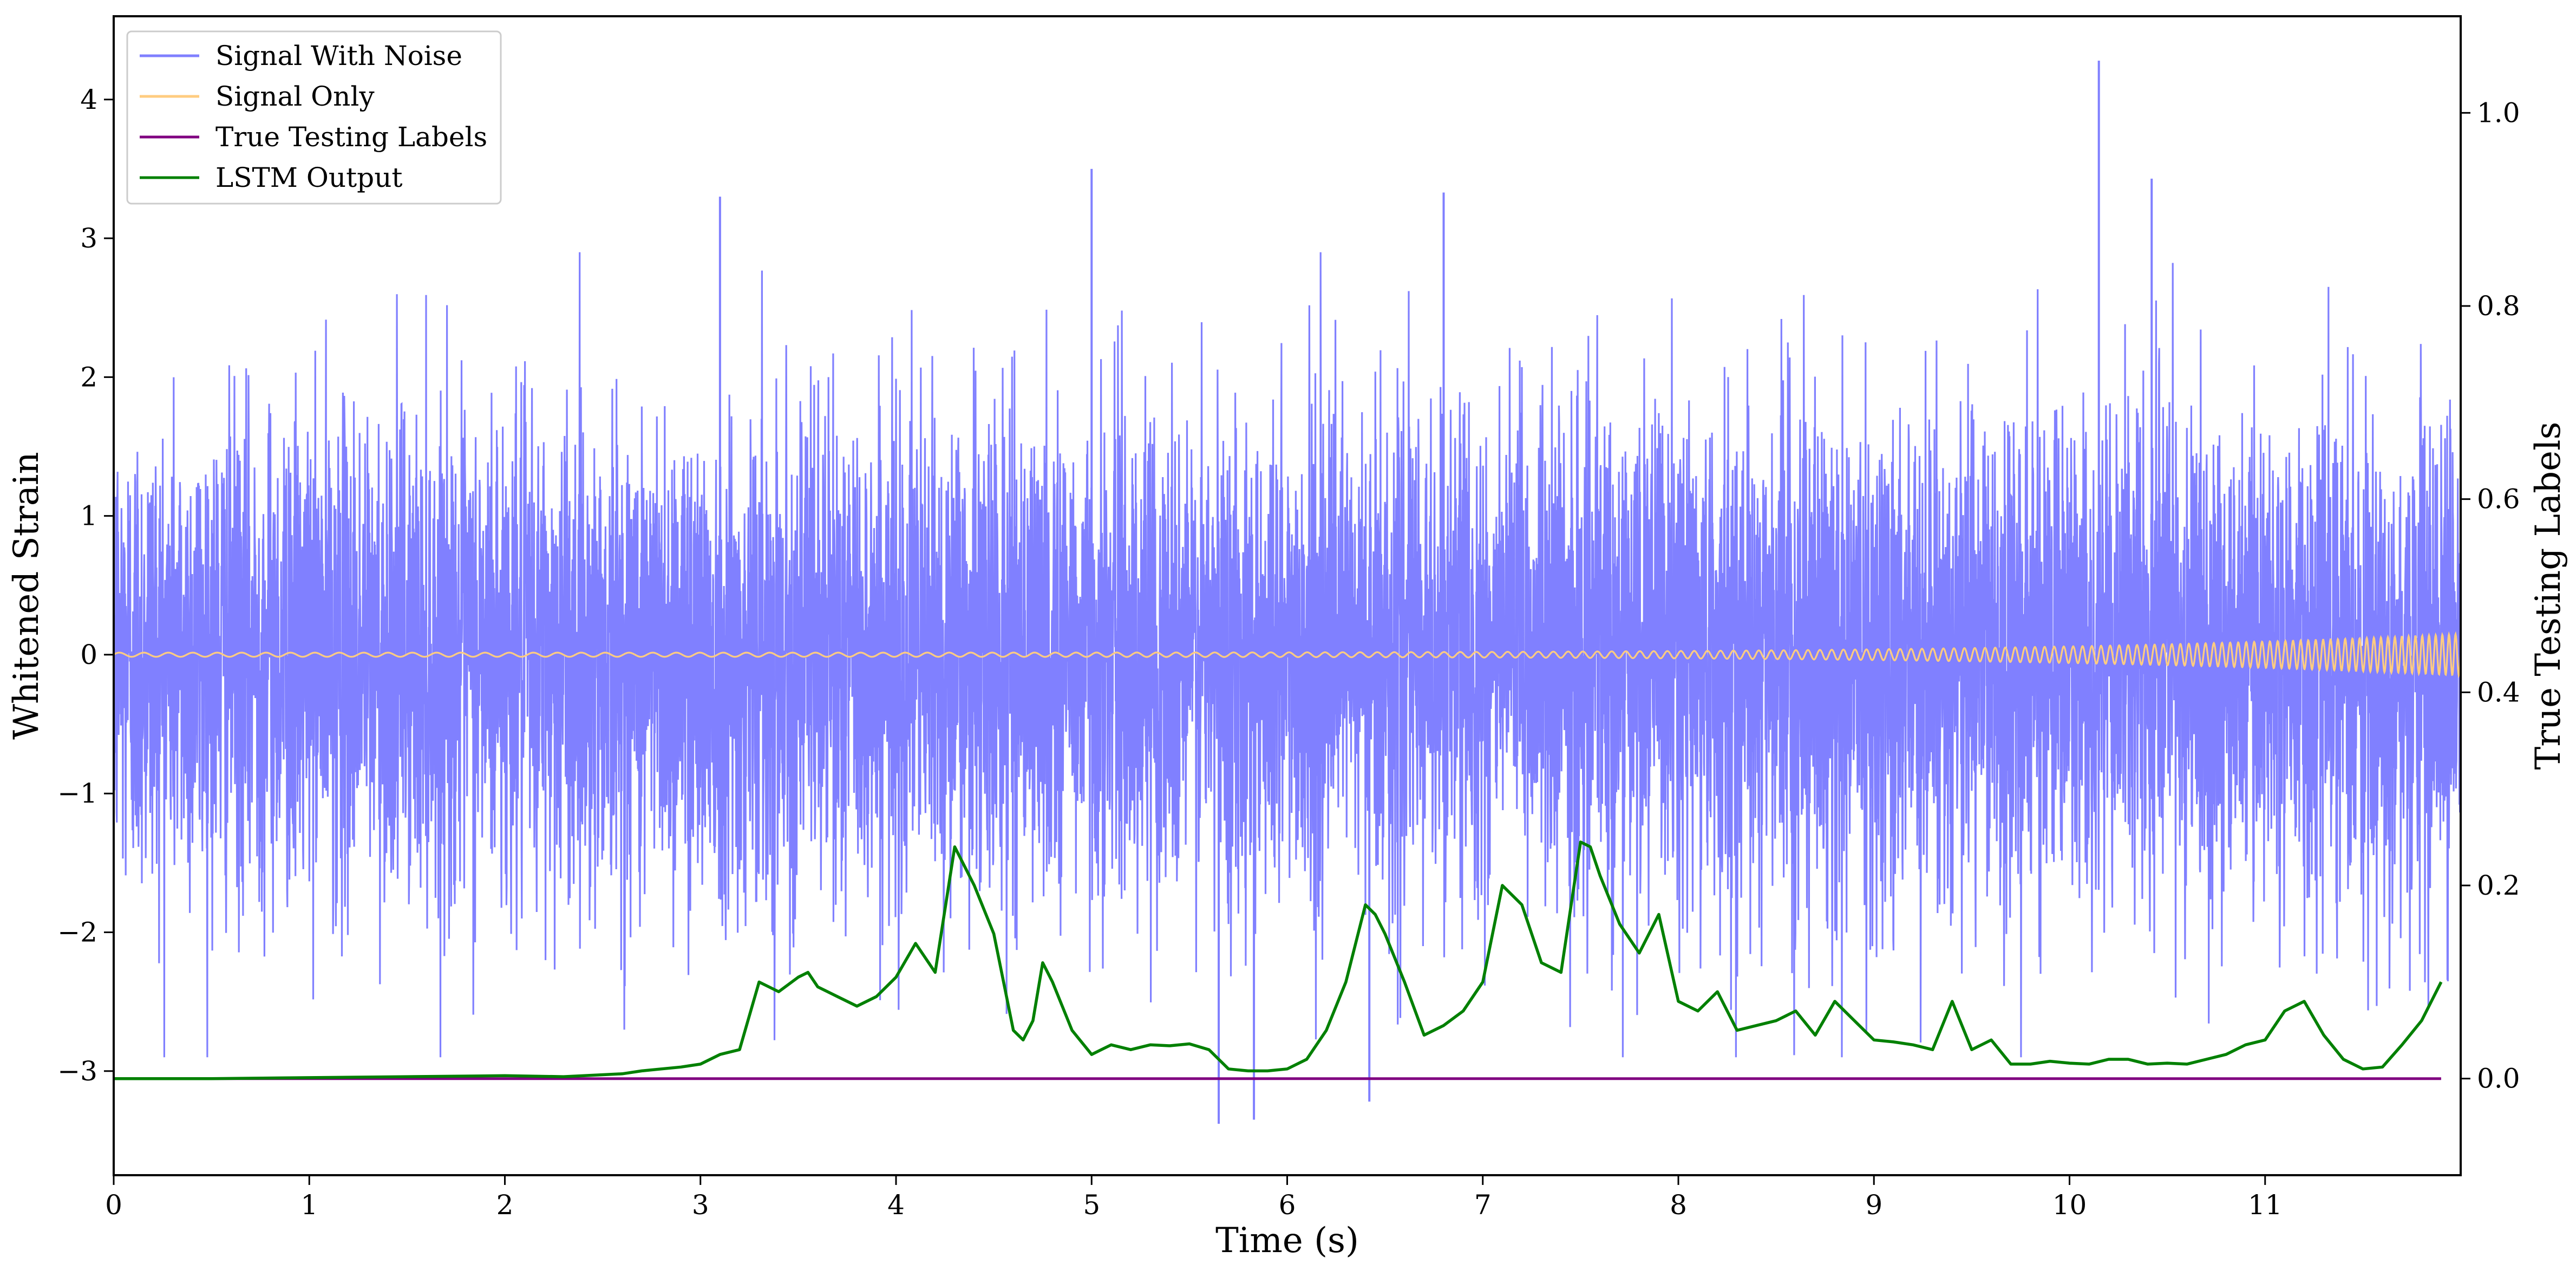  I want to click on y-left-tick-label: 4, so click(88, 99).